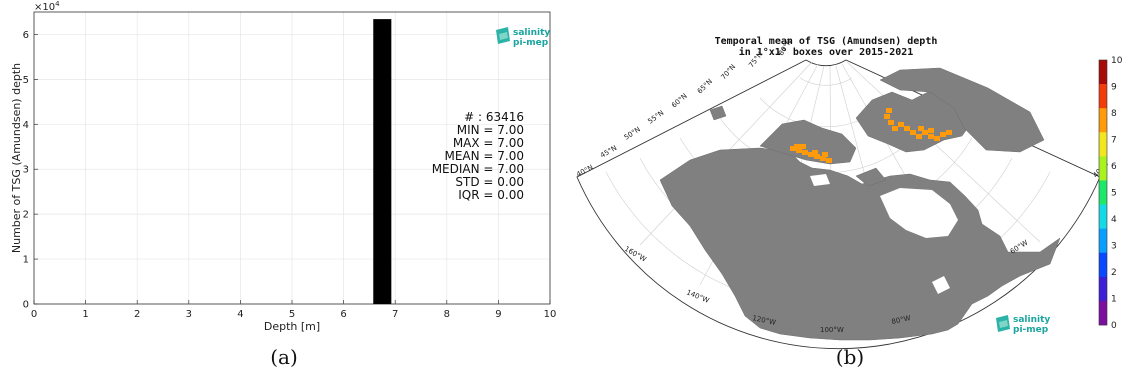 This screenshot has width=1128, height=380. What do you see at coordinates (489, 182) in the screenshot?
I see `stat-line: STD = 0.00` at bounding box center [489, 182].